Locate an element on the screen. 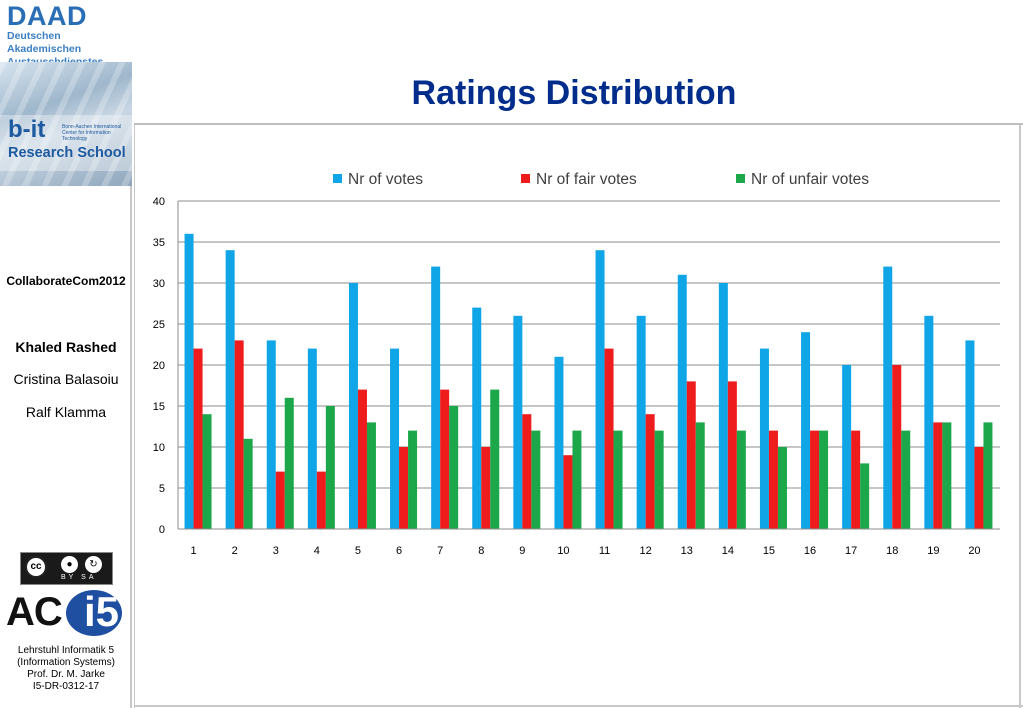 This screenshot has height=708, width=1023. x-tick-label: 8 is located at coordinates (481, 551).